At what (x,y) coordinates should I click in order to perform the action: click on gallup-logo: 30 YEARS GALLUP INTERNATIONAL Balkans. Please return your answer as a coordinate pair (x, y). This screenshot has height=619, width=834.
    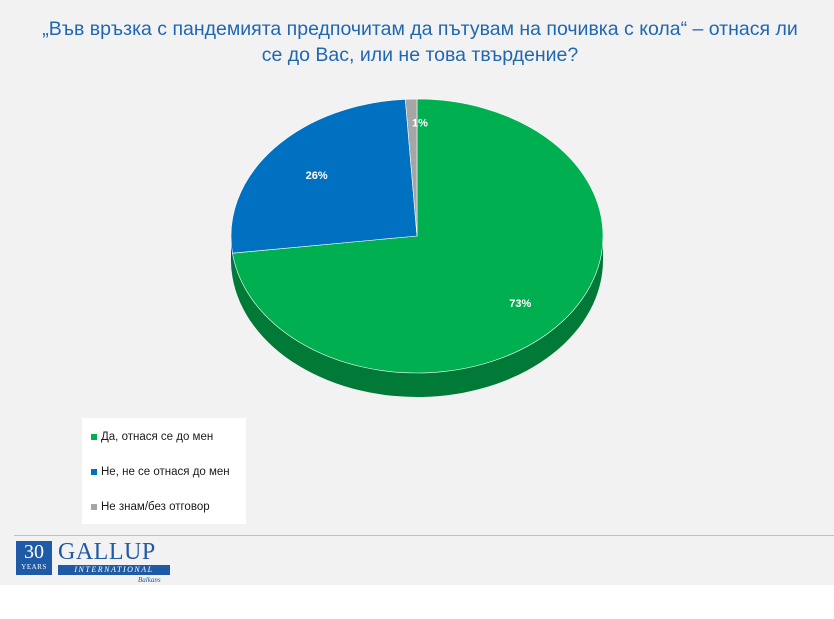
    Looking at the image, I should click on (96, 562).